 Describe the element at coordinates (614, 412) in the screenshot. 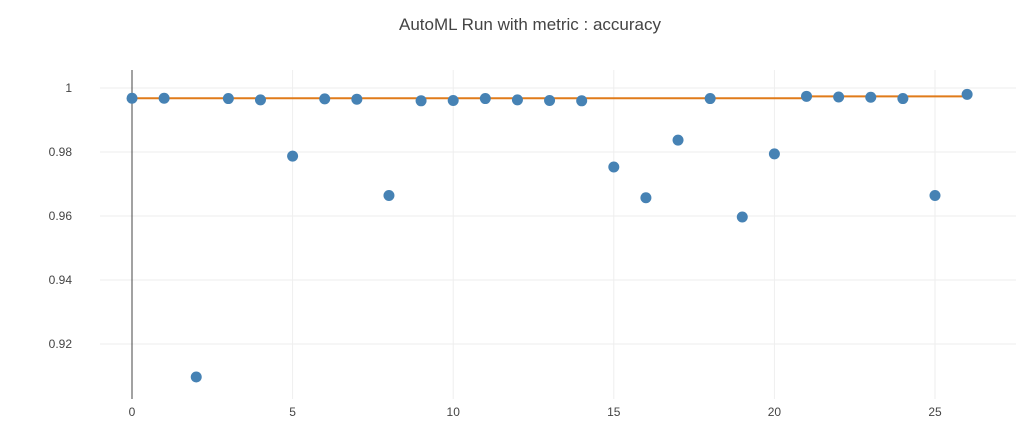

I see `x-tick-label: 15` at that location.